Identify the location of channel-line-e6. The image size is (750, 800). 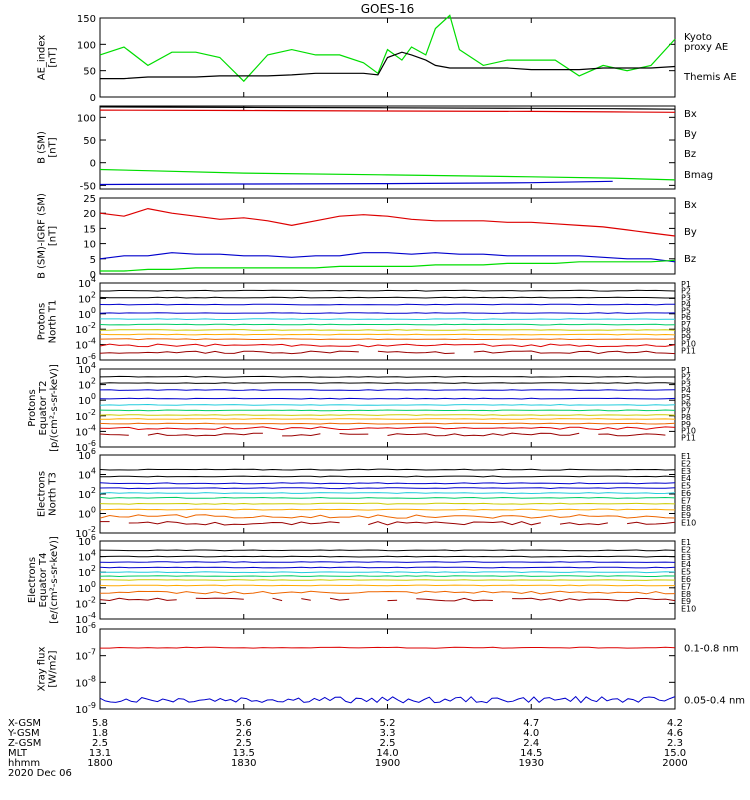
(387, 497).